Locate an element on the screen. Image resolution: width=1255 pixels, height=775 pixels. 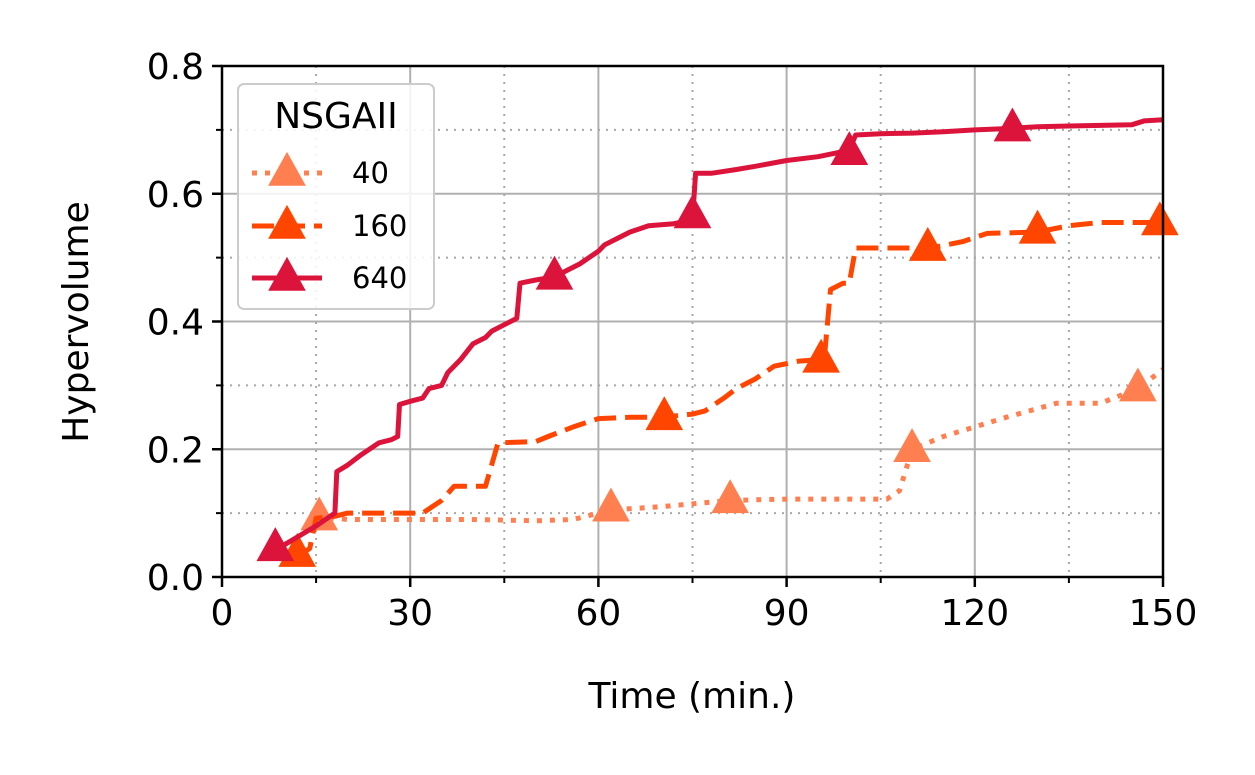
y-tick-label: 0.0 is located at coordinates (175, 578).